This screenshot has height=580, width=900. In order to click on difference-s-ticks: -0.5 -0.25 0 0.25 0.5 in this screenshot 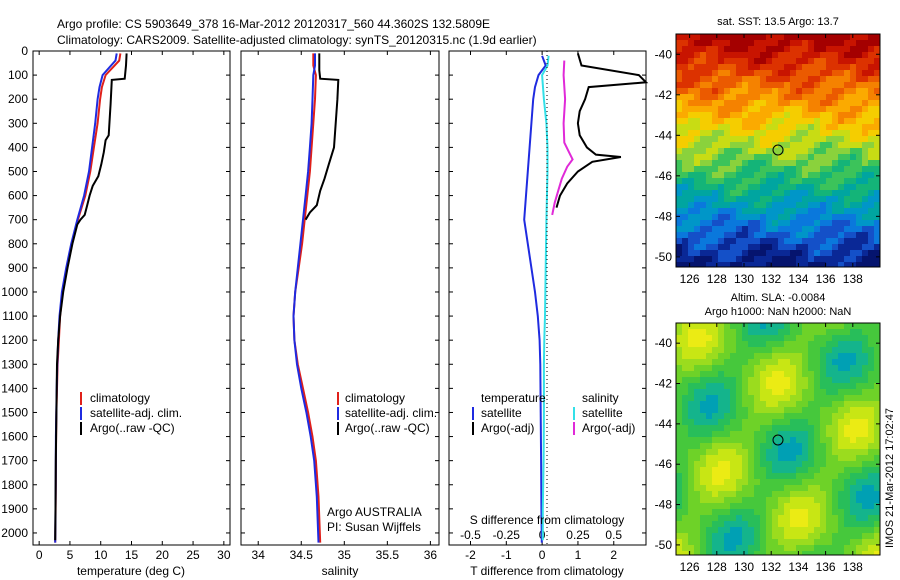, I will do `click(541, 535)`.